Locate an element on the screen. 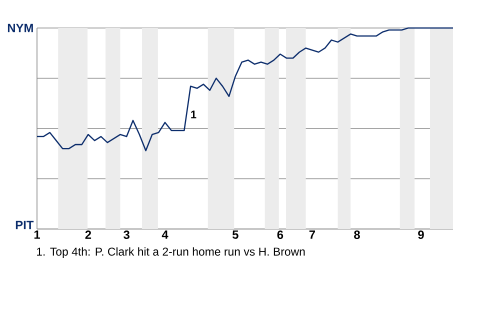 The height and width of the screenshot is (320, 480). x-tick-label: 6 is located at coordinates (280, 234).